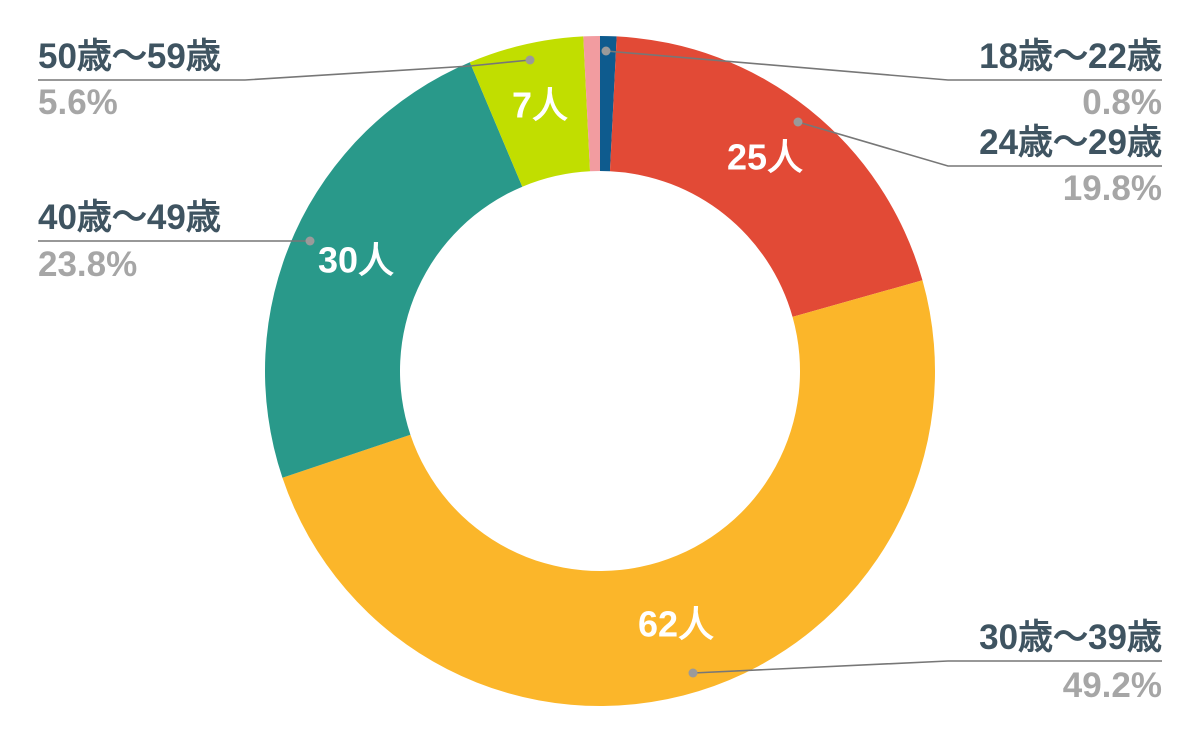 This screenshot has width=1200, height=742. What do you see at coordinates (608, 104) in the screenshot?
I see `donut-slice-18歳〜22歳` at bounding box center [608, 104].